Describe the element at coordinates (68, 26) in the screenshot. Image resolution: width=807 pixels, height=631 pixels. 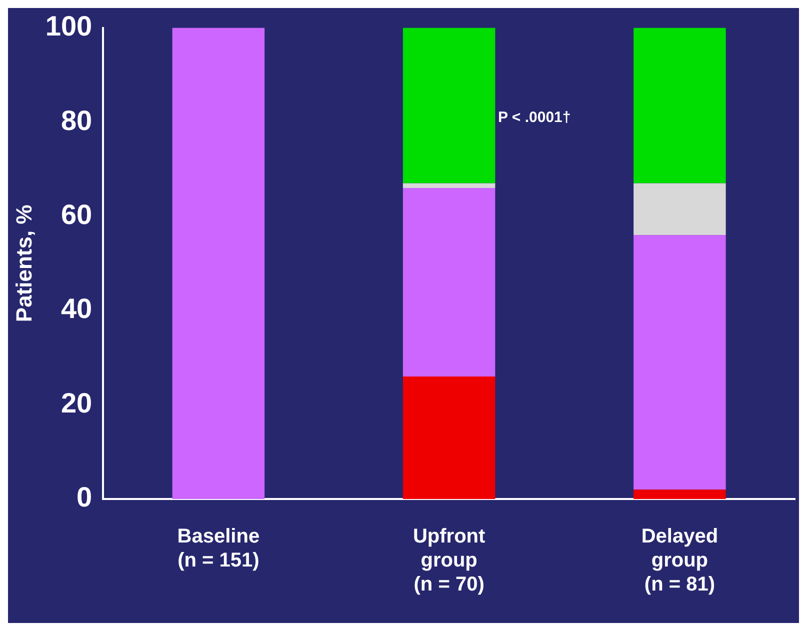
I see `y-tick-label: 100` at that location.